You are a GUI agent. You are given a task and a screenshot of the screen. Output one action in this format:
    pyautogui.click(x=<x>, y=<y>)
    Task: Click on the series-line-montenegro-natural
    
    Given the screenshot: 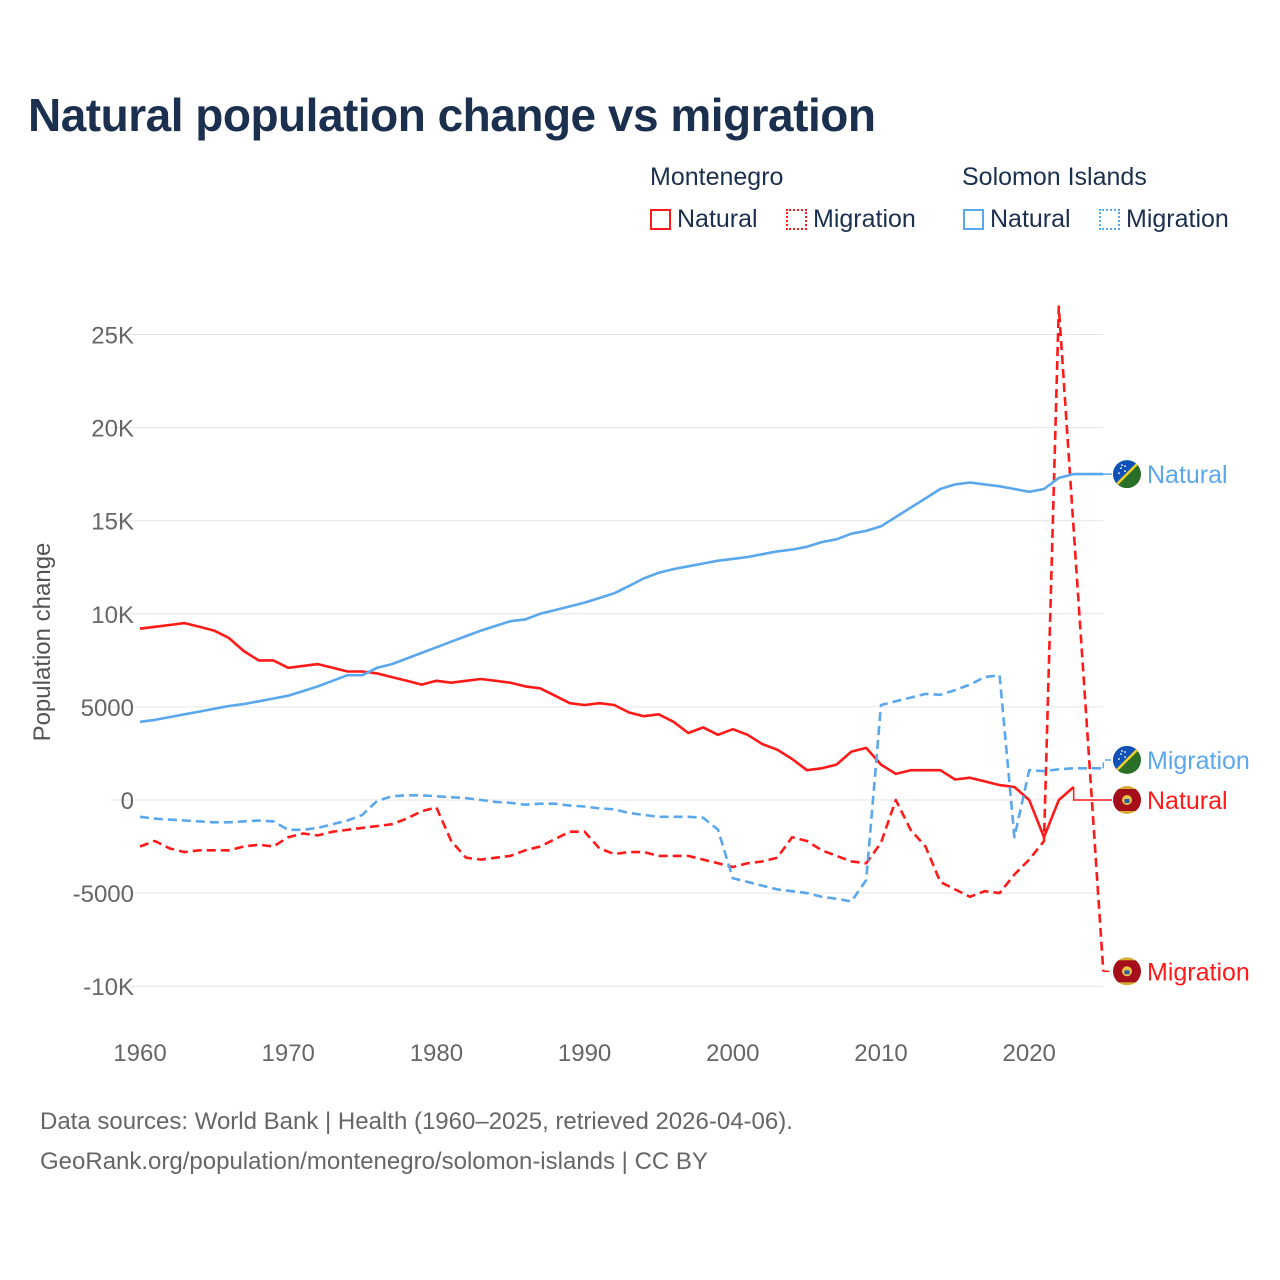 What is the action you would take?
    pyautogui.click(x=607, y=730)
    